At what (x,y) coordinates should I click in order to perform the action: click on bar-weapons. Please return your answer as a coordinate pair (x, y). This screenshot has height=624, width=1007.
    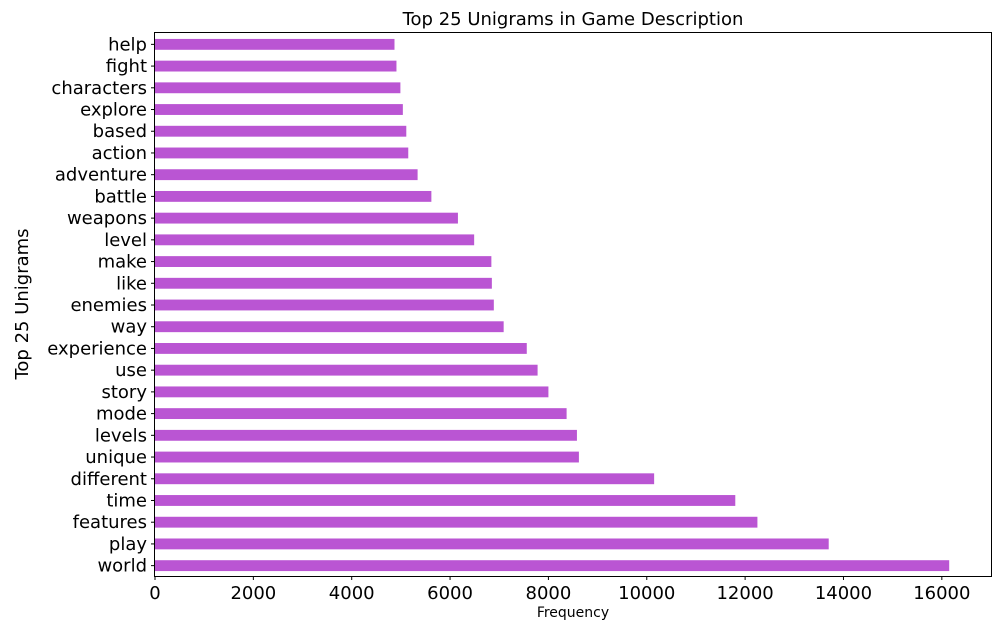
    Looking at the image, I should click on (306, 218).